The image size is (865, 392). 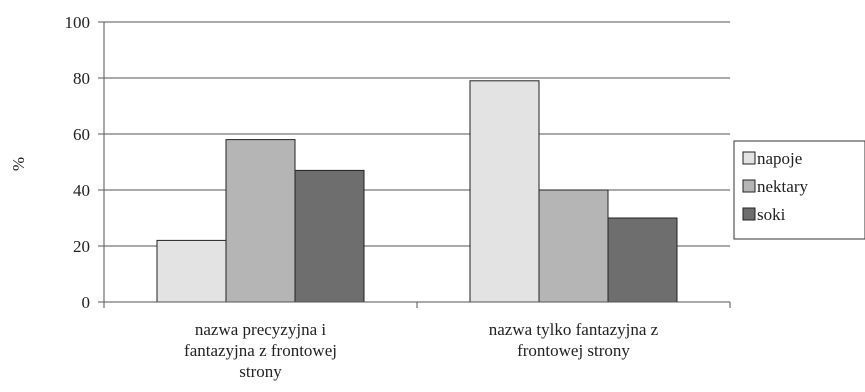 I want to click on y-tick-label: 60, so click(x=81, y=134).